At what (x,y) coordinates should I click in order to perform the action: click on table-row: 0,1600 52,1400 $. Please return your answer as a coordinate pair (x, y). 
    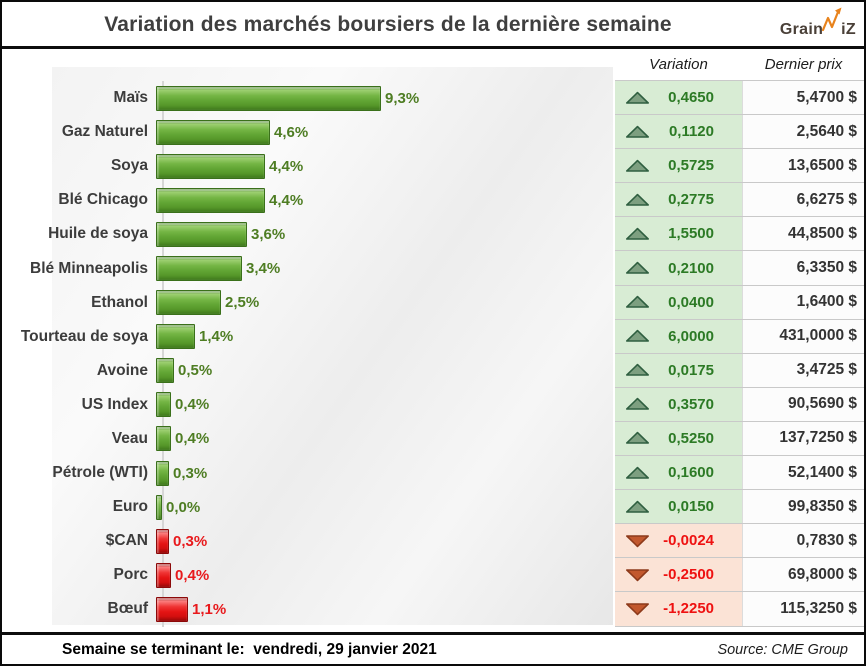
    Looking at the image, I should click on (739, 473).